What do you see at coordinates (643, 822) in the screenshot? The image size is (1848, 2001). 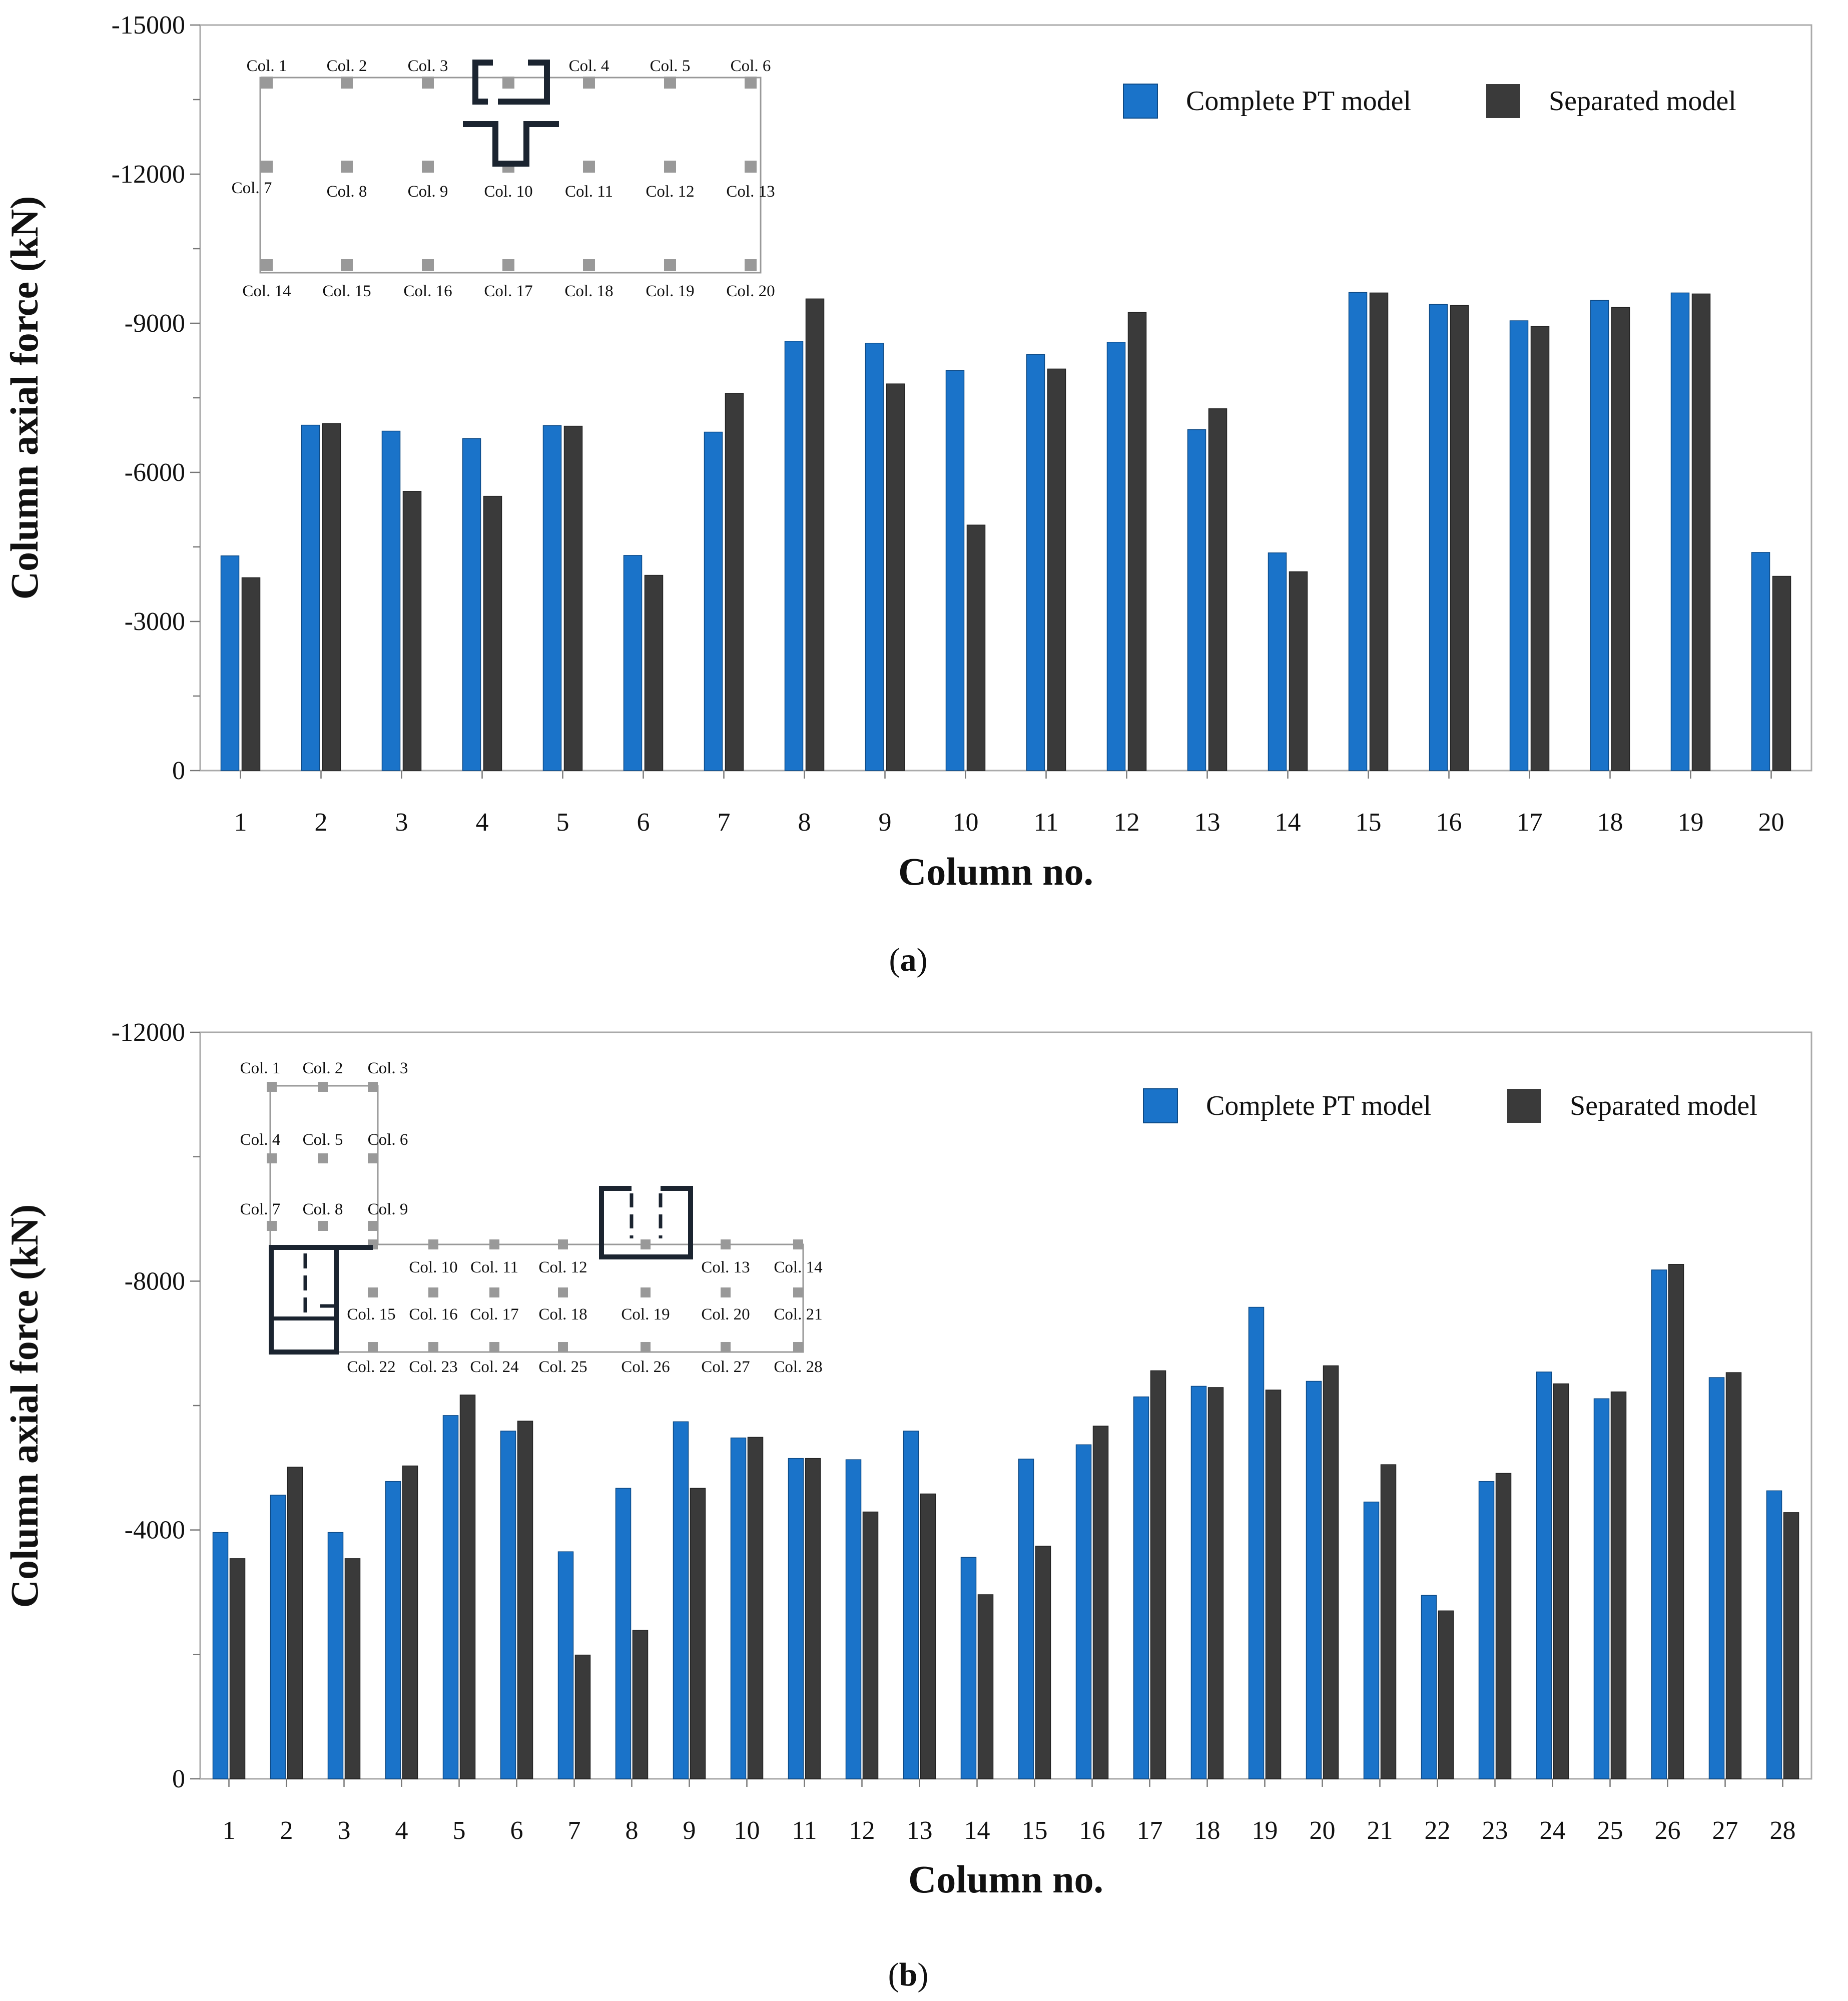 I see `x-tick-label: 6` at bounding box center [643, 822].